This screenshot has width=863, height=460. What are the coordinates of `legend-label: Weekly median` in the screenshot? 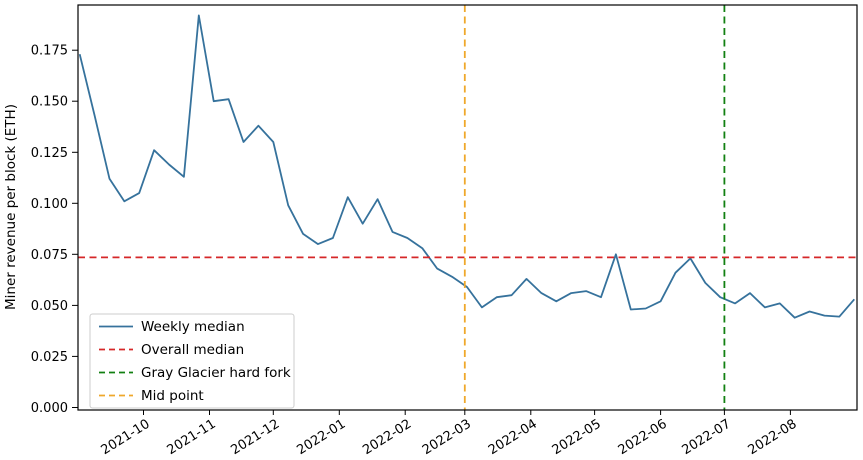 It's located at (193, 327).